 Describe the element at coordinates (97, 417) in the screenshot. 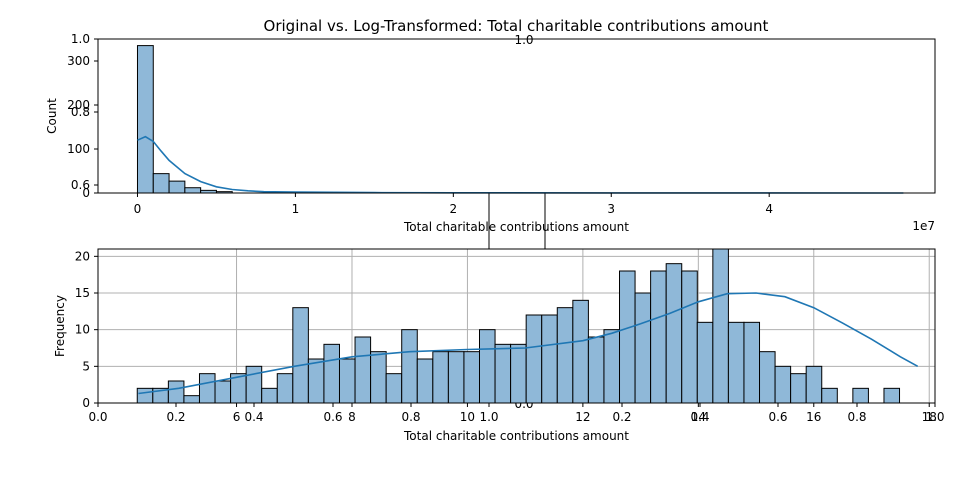

I see `ghost-xtick-label: 0.0` at that location.